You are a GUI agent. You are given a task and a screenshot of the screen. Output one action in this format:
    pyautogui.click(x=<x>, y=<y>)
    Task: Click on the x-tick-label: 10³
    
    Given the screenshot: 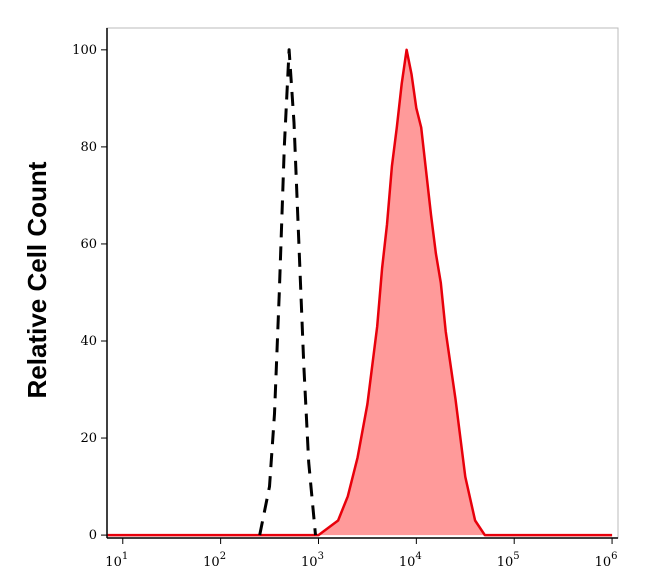 What is the action you would take?
    pyautogui.click(x=312, y=560)
    